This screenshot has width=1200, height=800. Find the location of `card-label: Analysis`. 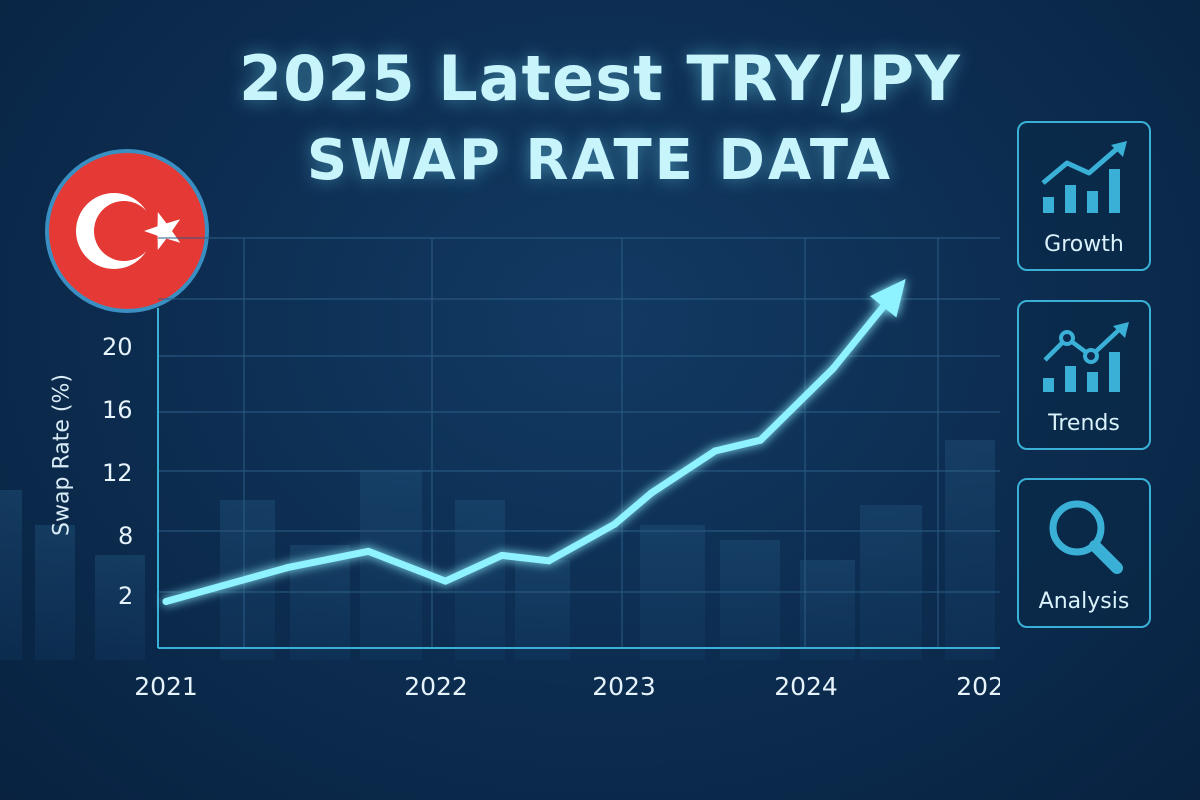

card-label: Analysis is located at coordinates (1084, 601).